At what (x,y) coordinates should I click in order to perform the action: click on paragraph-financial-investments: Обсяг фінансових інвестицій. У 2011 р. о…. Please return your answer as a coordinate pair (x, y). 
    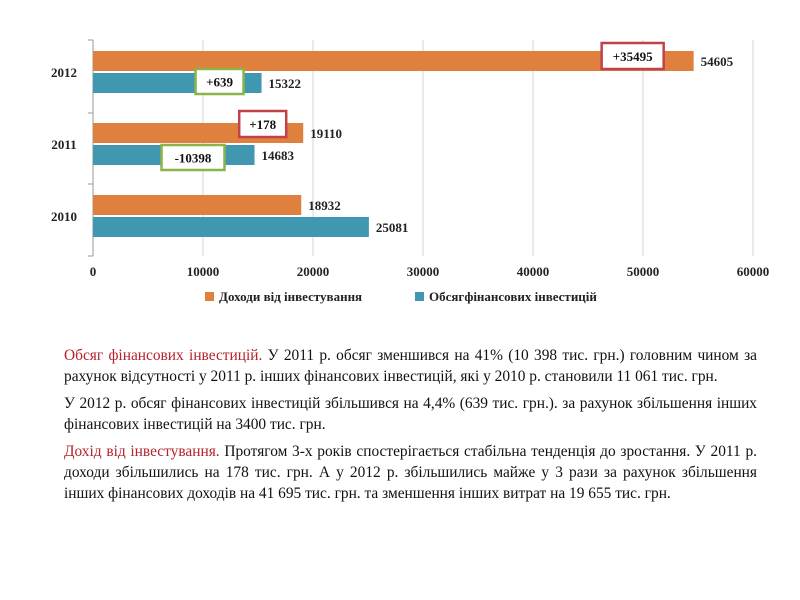
    Looking at the image, I should click on (410, 366).